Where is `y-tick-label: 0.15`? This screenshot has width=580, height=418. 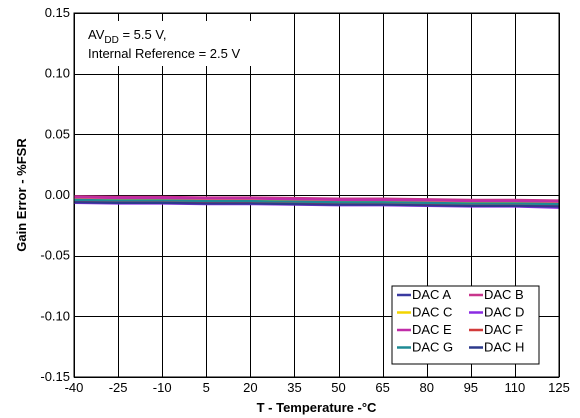 y-tick-label: 0.15 is located at coordinates (57, 12).